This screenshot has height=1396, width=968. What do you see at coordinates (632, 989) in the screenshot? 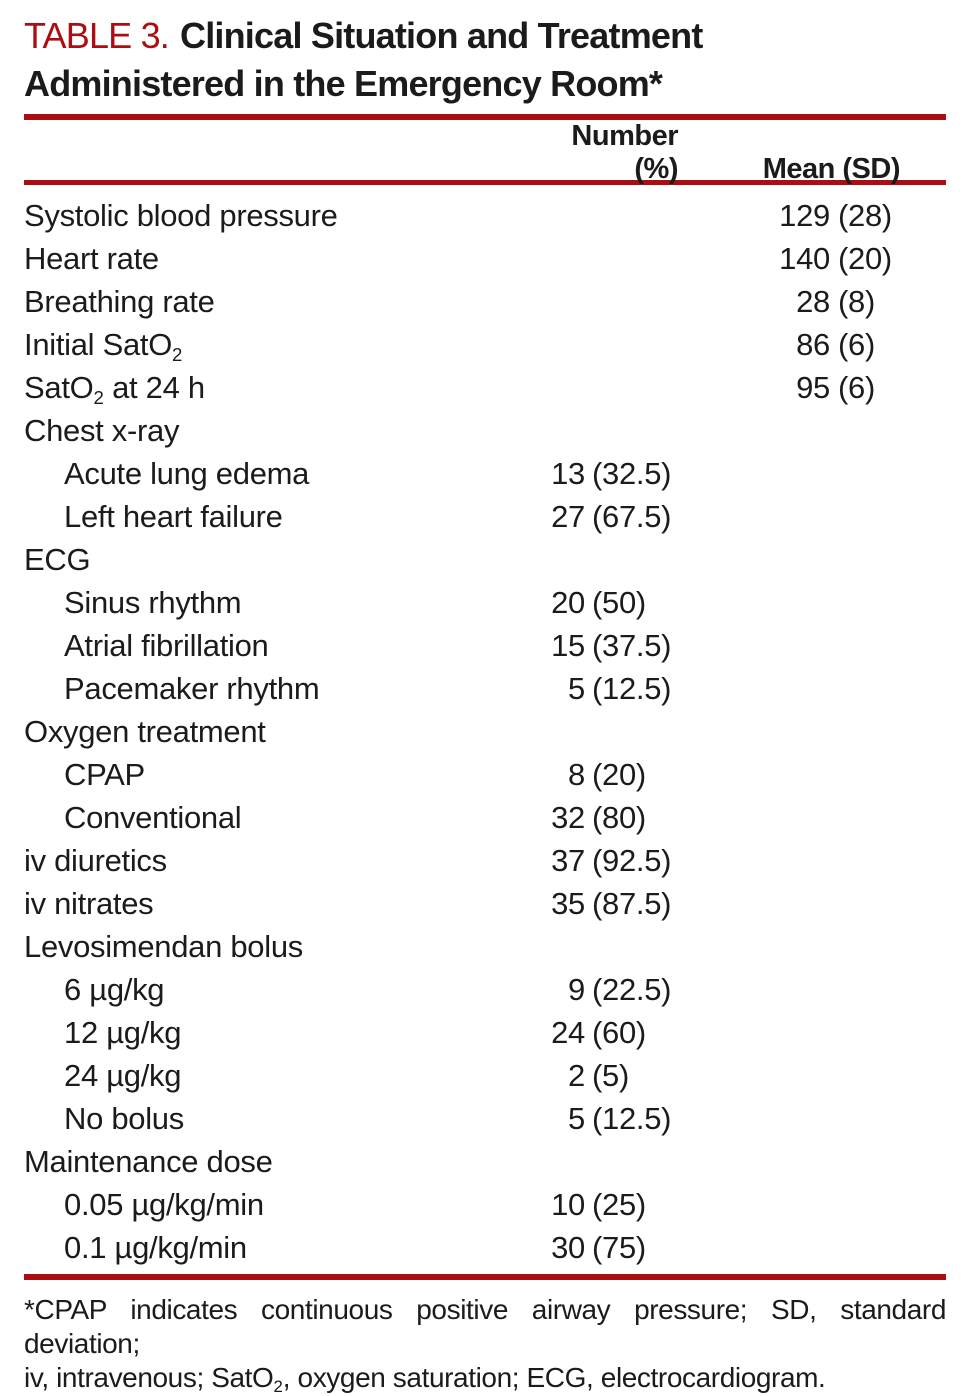
I see `number-pct: (22.5)` at bounding box center [632, 989].